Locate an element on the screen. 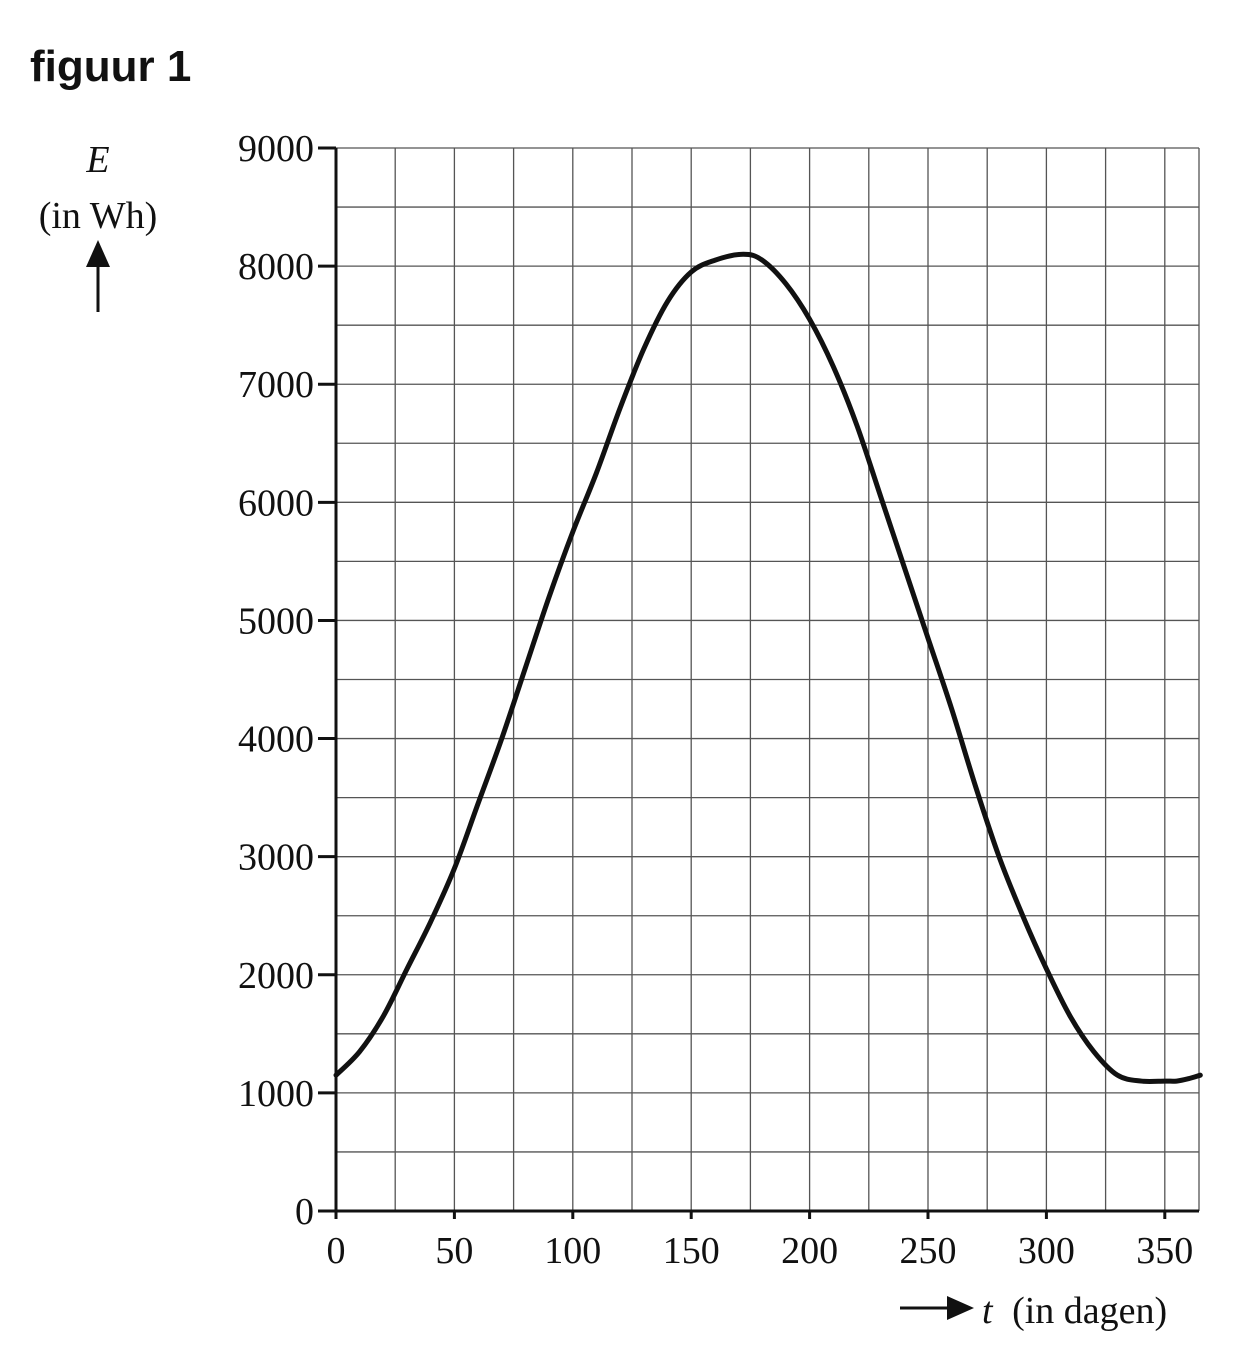 This screenshot has height=1352, width=1233. y-tick-label: 2000 is located at coordinates (276, 976).